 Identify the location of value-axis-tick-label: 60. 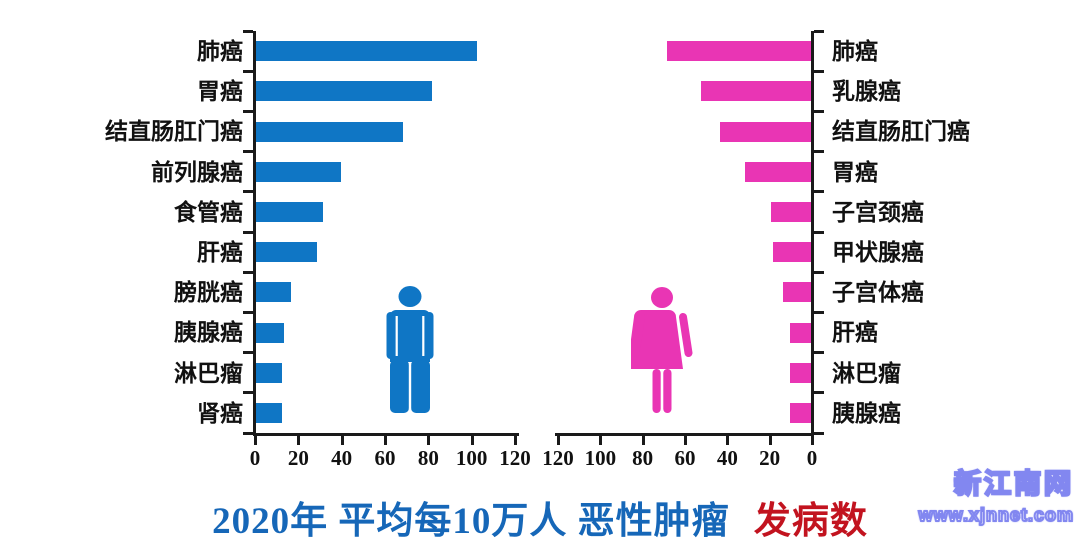
(685, 458).